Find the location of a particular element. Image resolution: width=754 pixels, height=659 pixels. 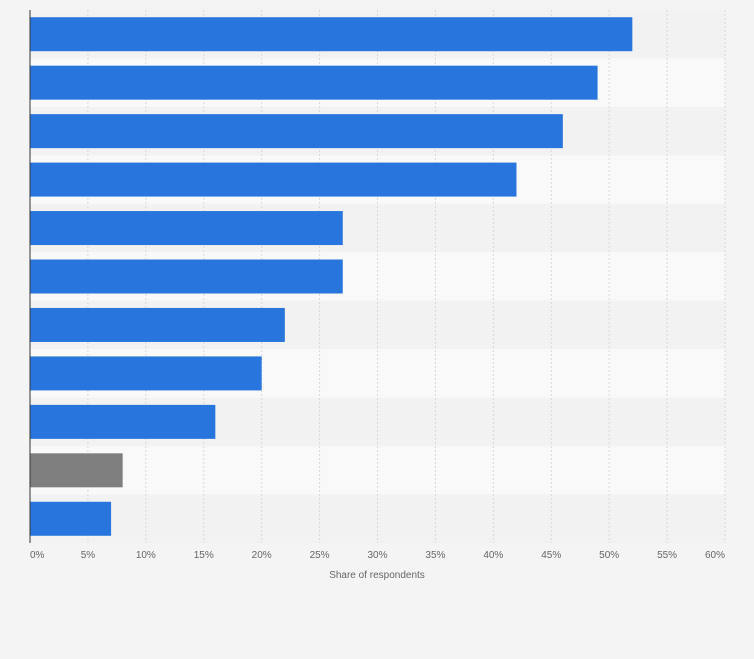

x-tick-label: 30% is located at coordinates (377, 555).